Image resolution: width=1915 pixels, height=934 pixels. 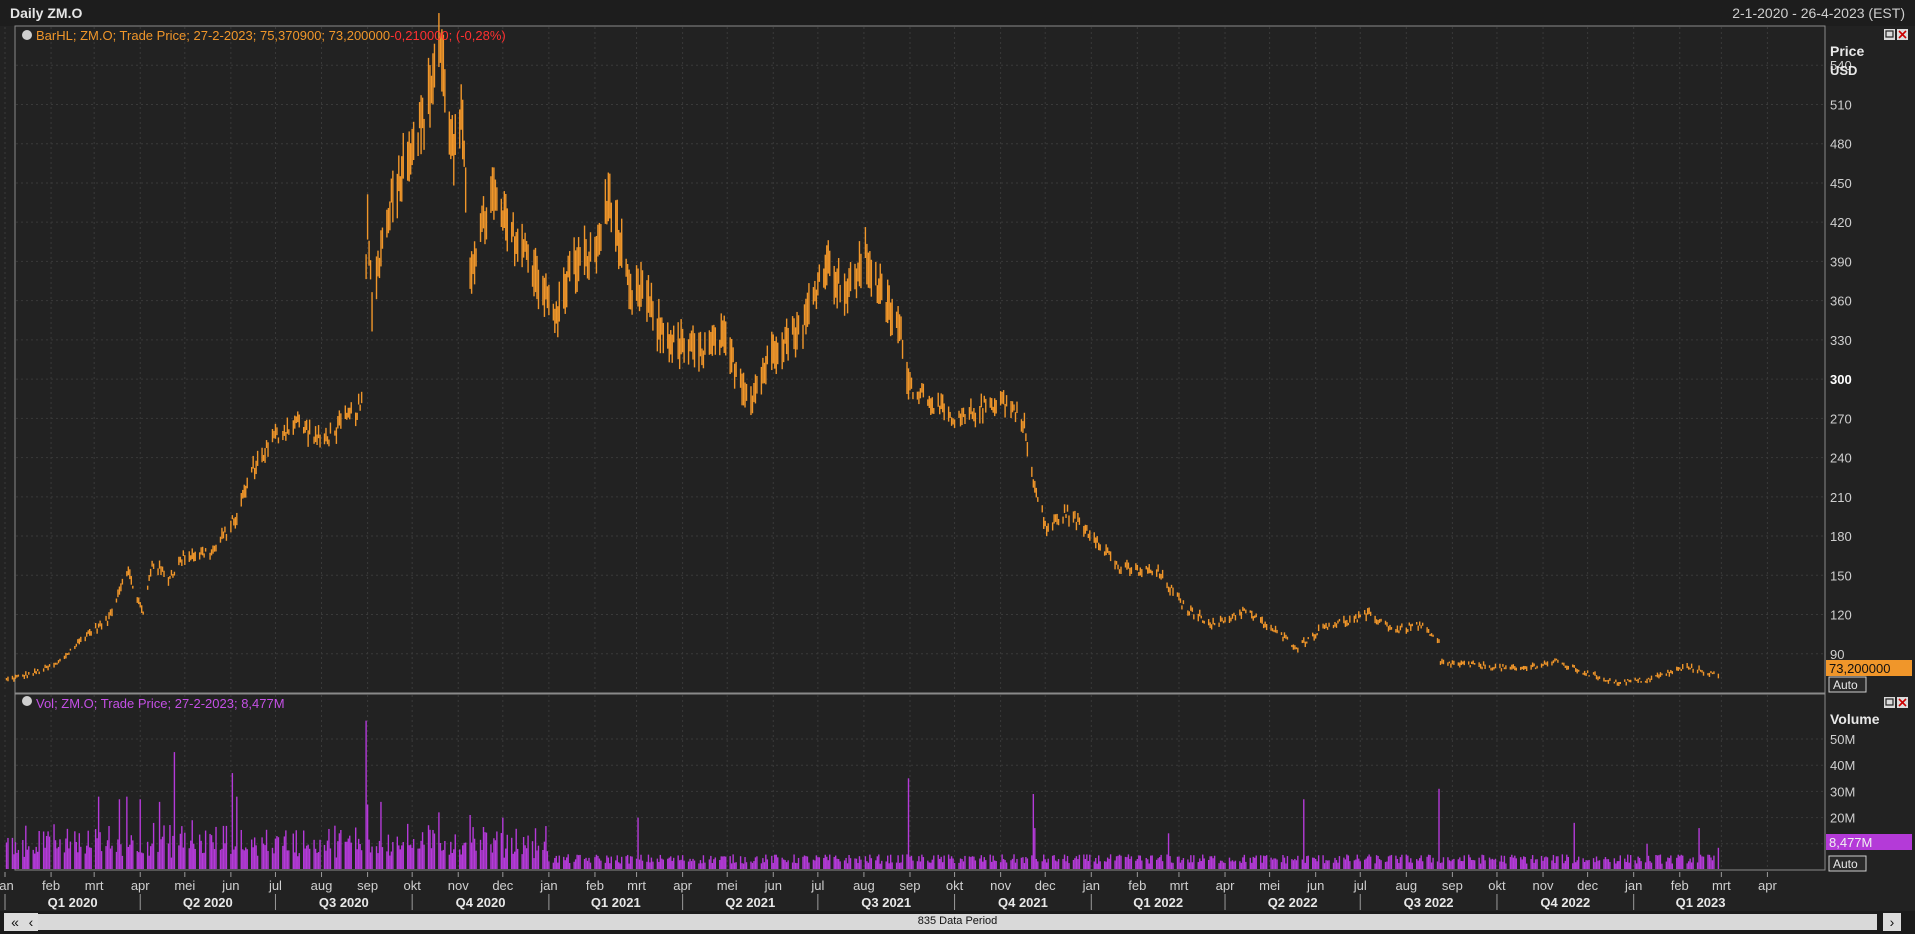 I want to click on price-tick-label: 210, so click(x=1841, y=497).